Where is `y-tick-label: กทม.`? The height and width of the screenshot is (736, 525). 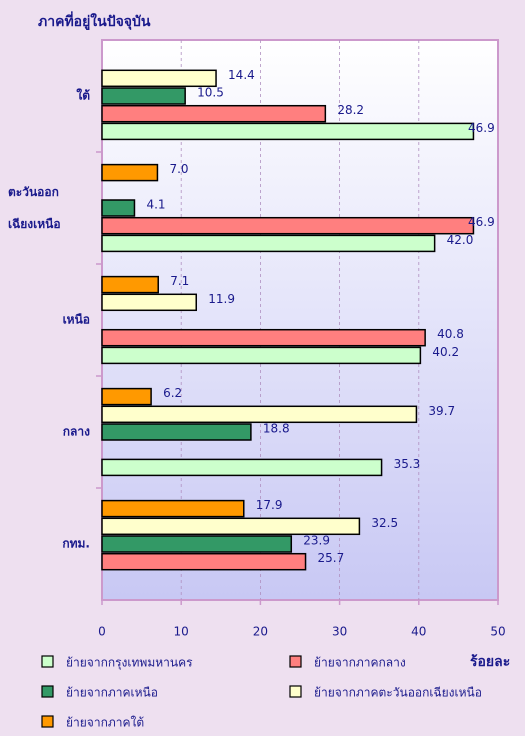 y-tick-label: กทม. is located at coordinates (76, 544).